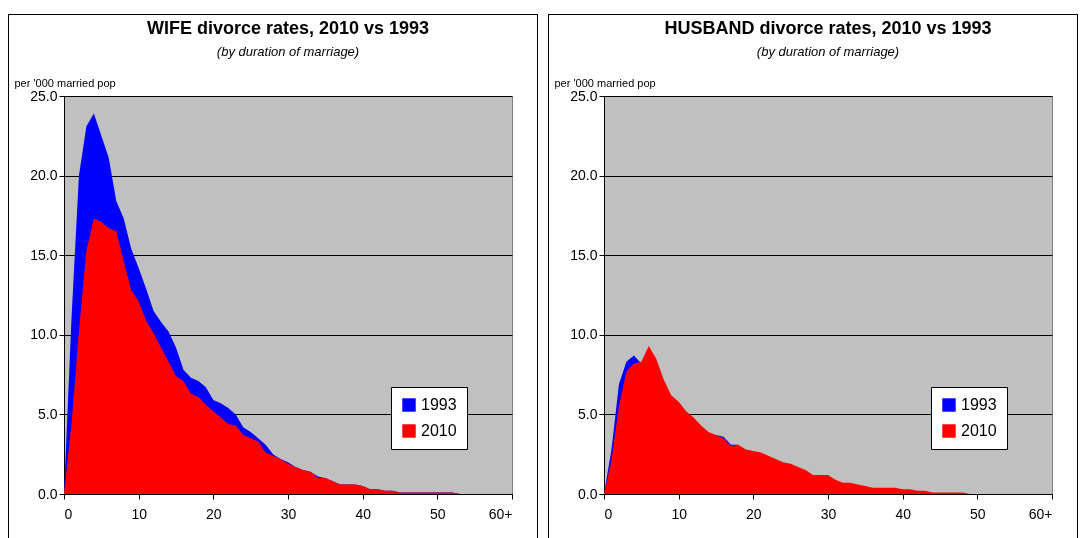 The width and height of the screenshot is (1083, 538). Describe the element at coordinates (828, 28) in the screenshot. I see `chart-title: HUSBAND divorce rates, 2010 vs 1993` at that location.